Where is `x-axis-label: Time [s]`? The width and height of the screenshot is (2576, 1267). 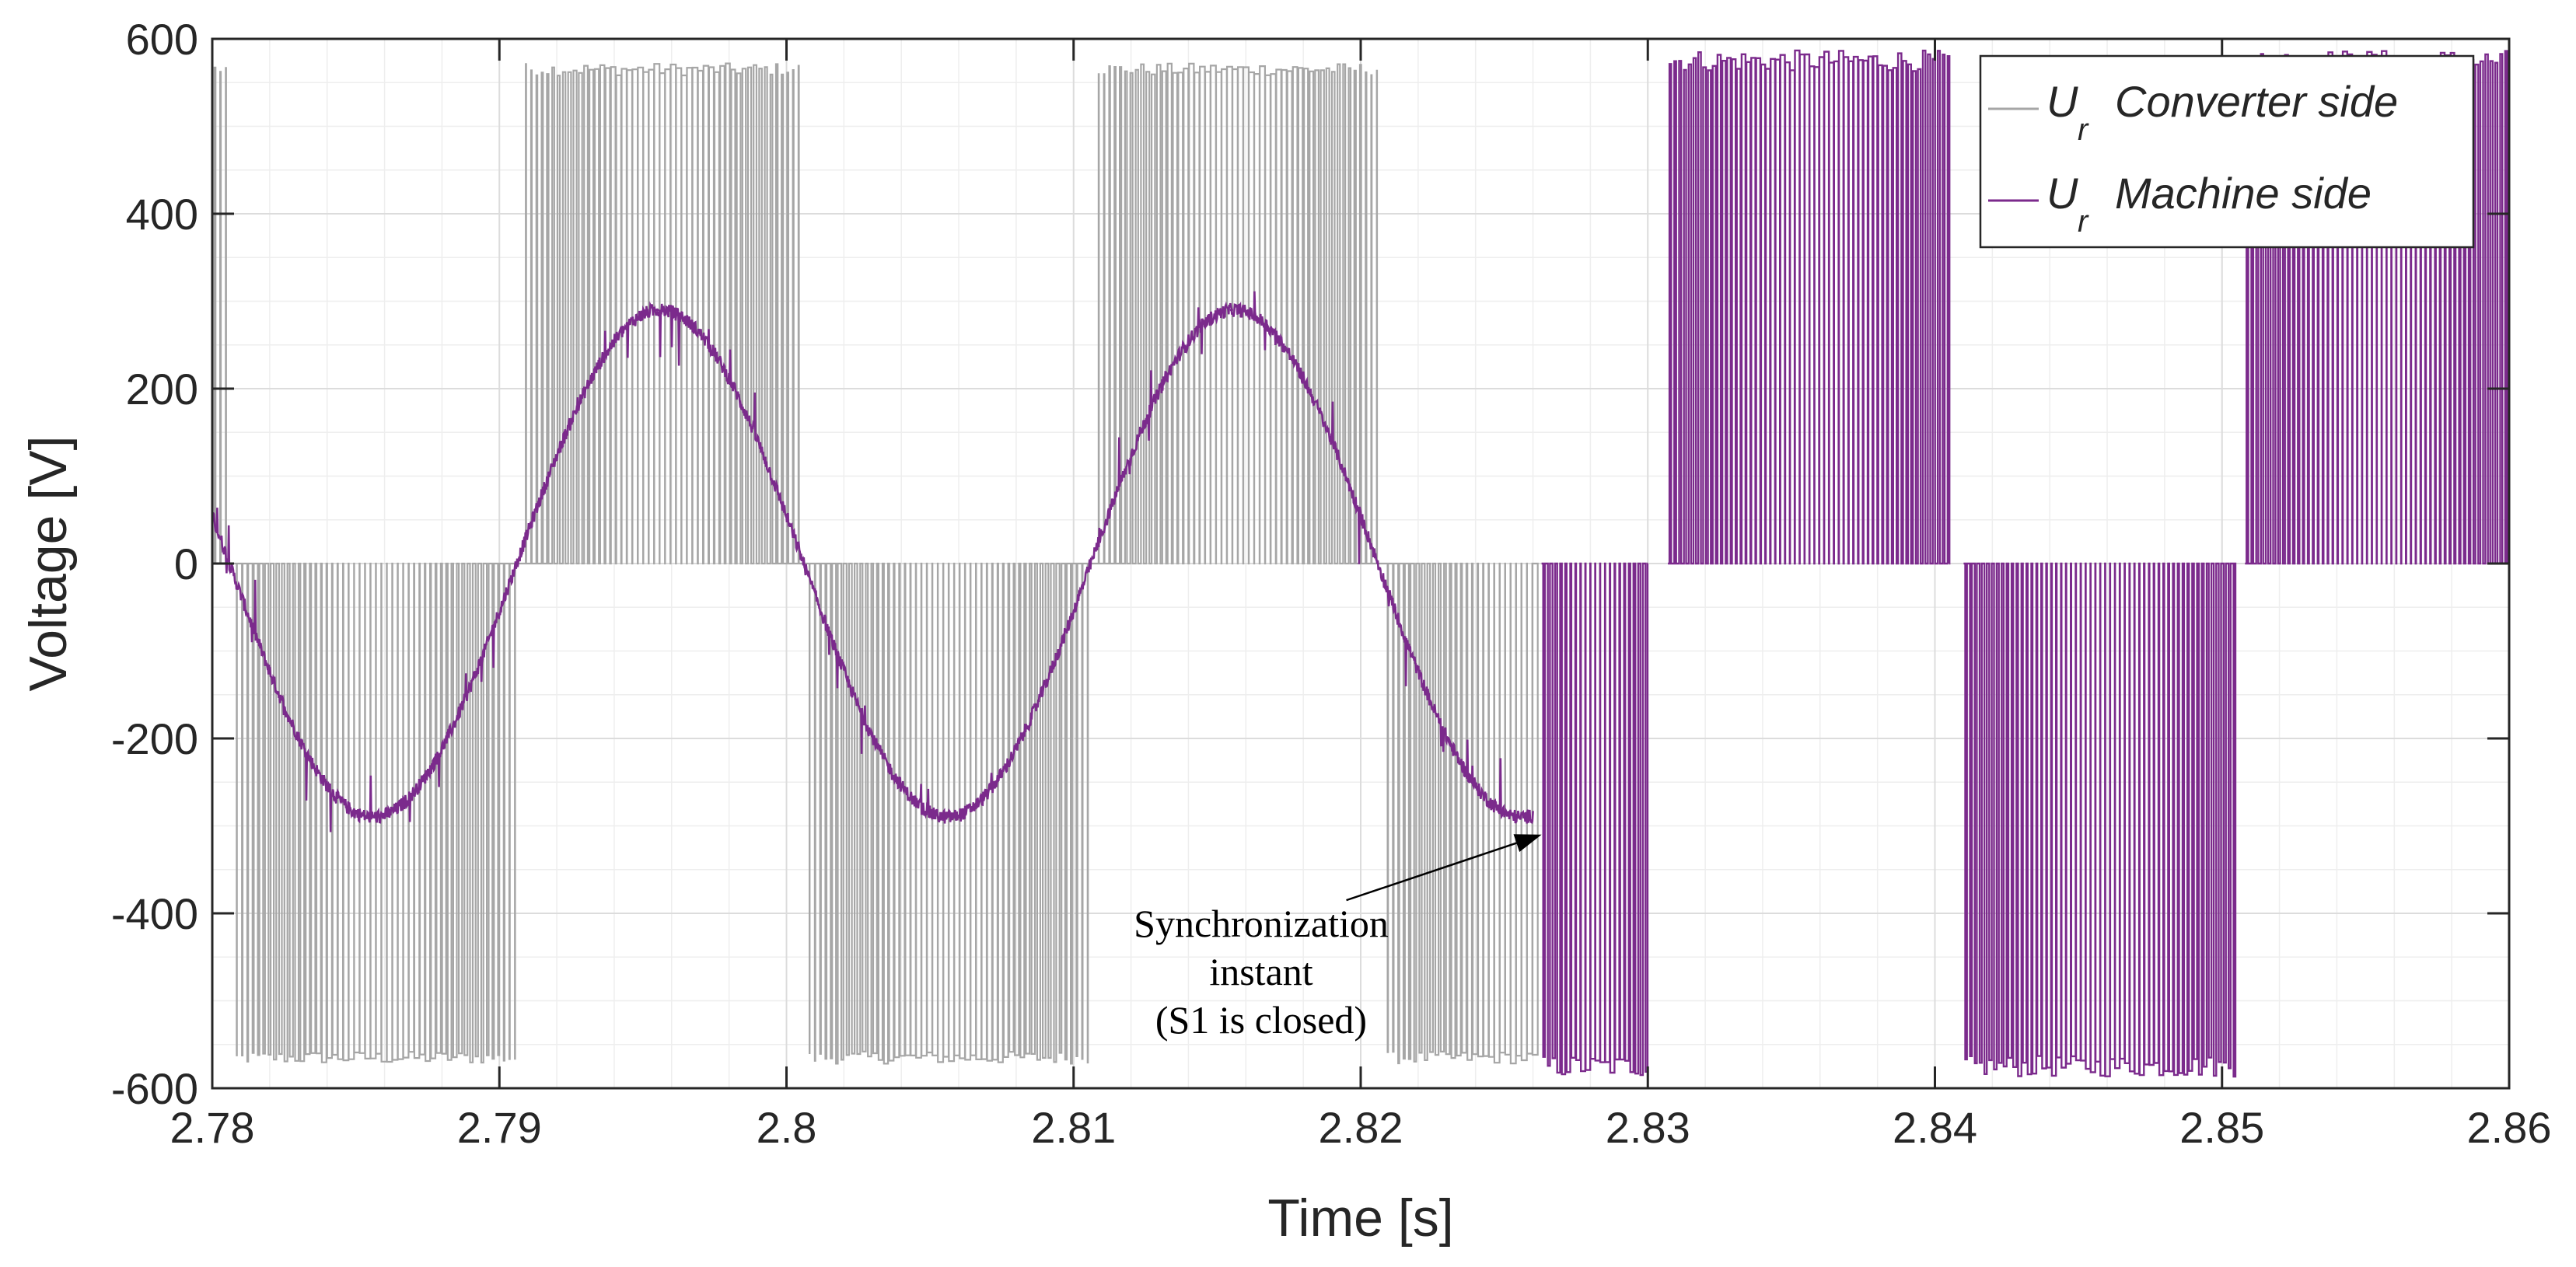
x-axis-label: Time [s] is located at coordinates (1360, 1218).